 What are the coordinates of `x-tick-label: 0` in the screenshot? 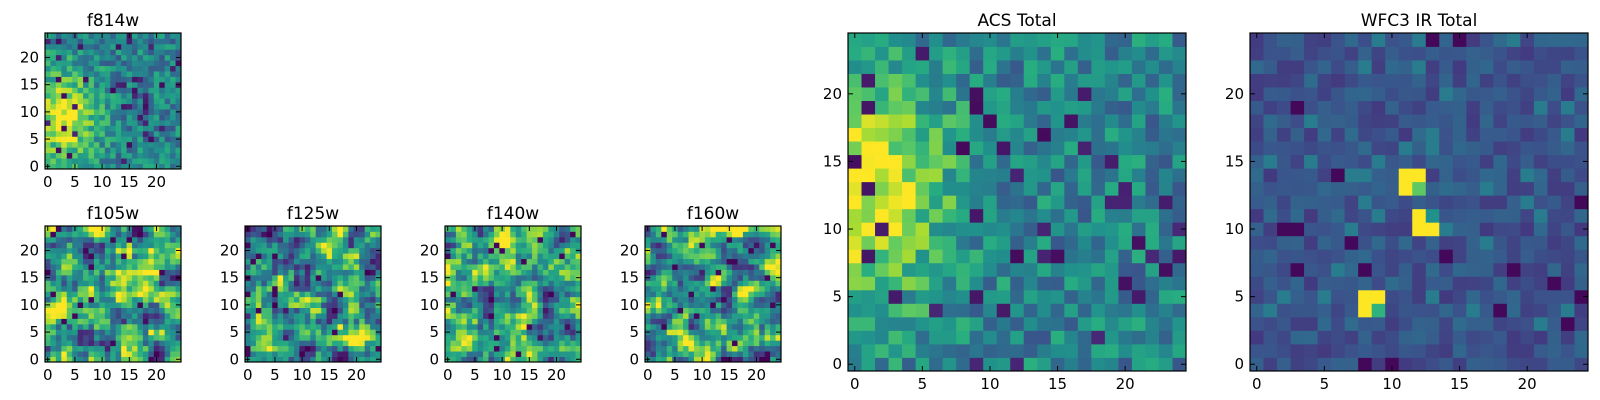 It's located at (648, 375).